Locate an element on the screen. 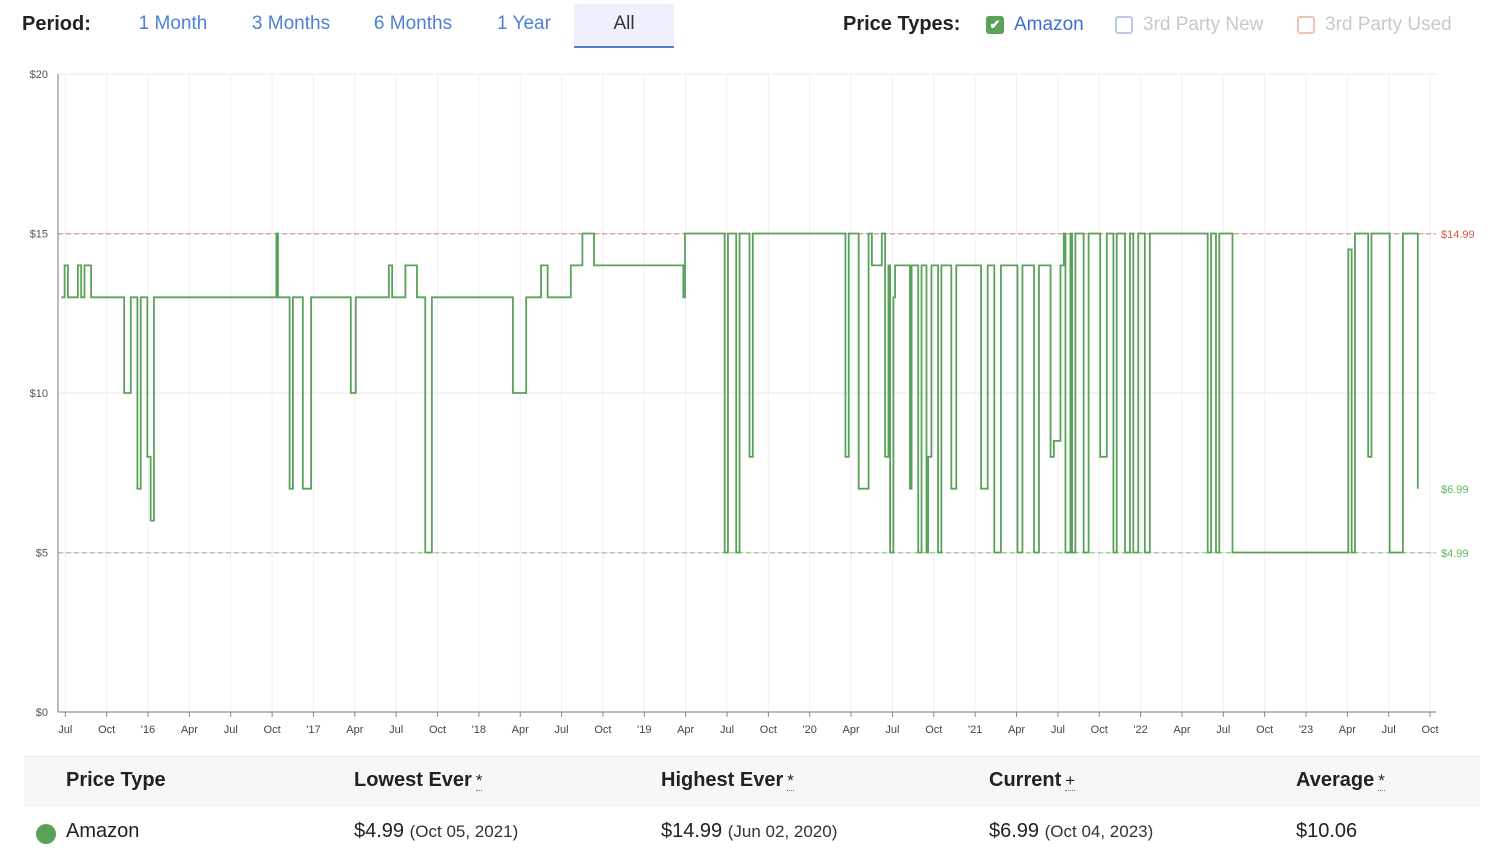 The image size is (1498, 857). header-price-type: Price Type is located at coordinates (116, 780).